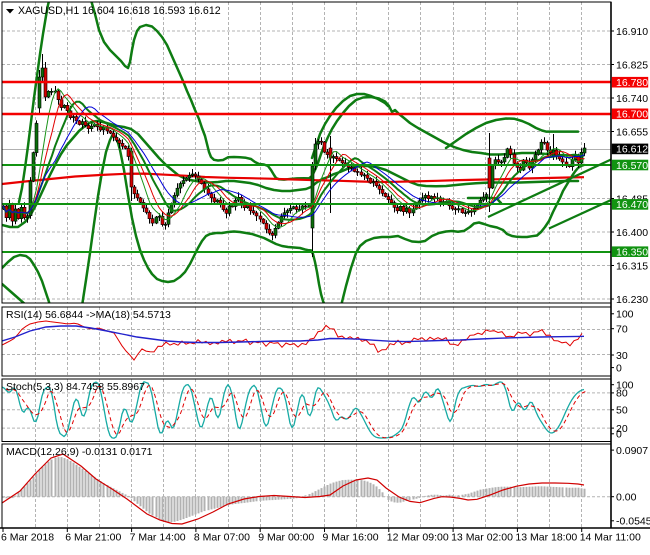 This screenshot has width=650, height=555. I want to click on svg-text: 70, so click(622, 330).